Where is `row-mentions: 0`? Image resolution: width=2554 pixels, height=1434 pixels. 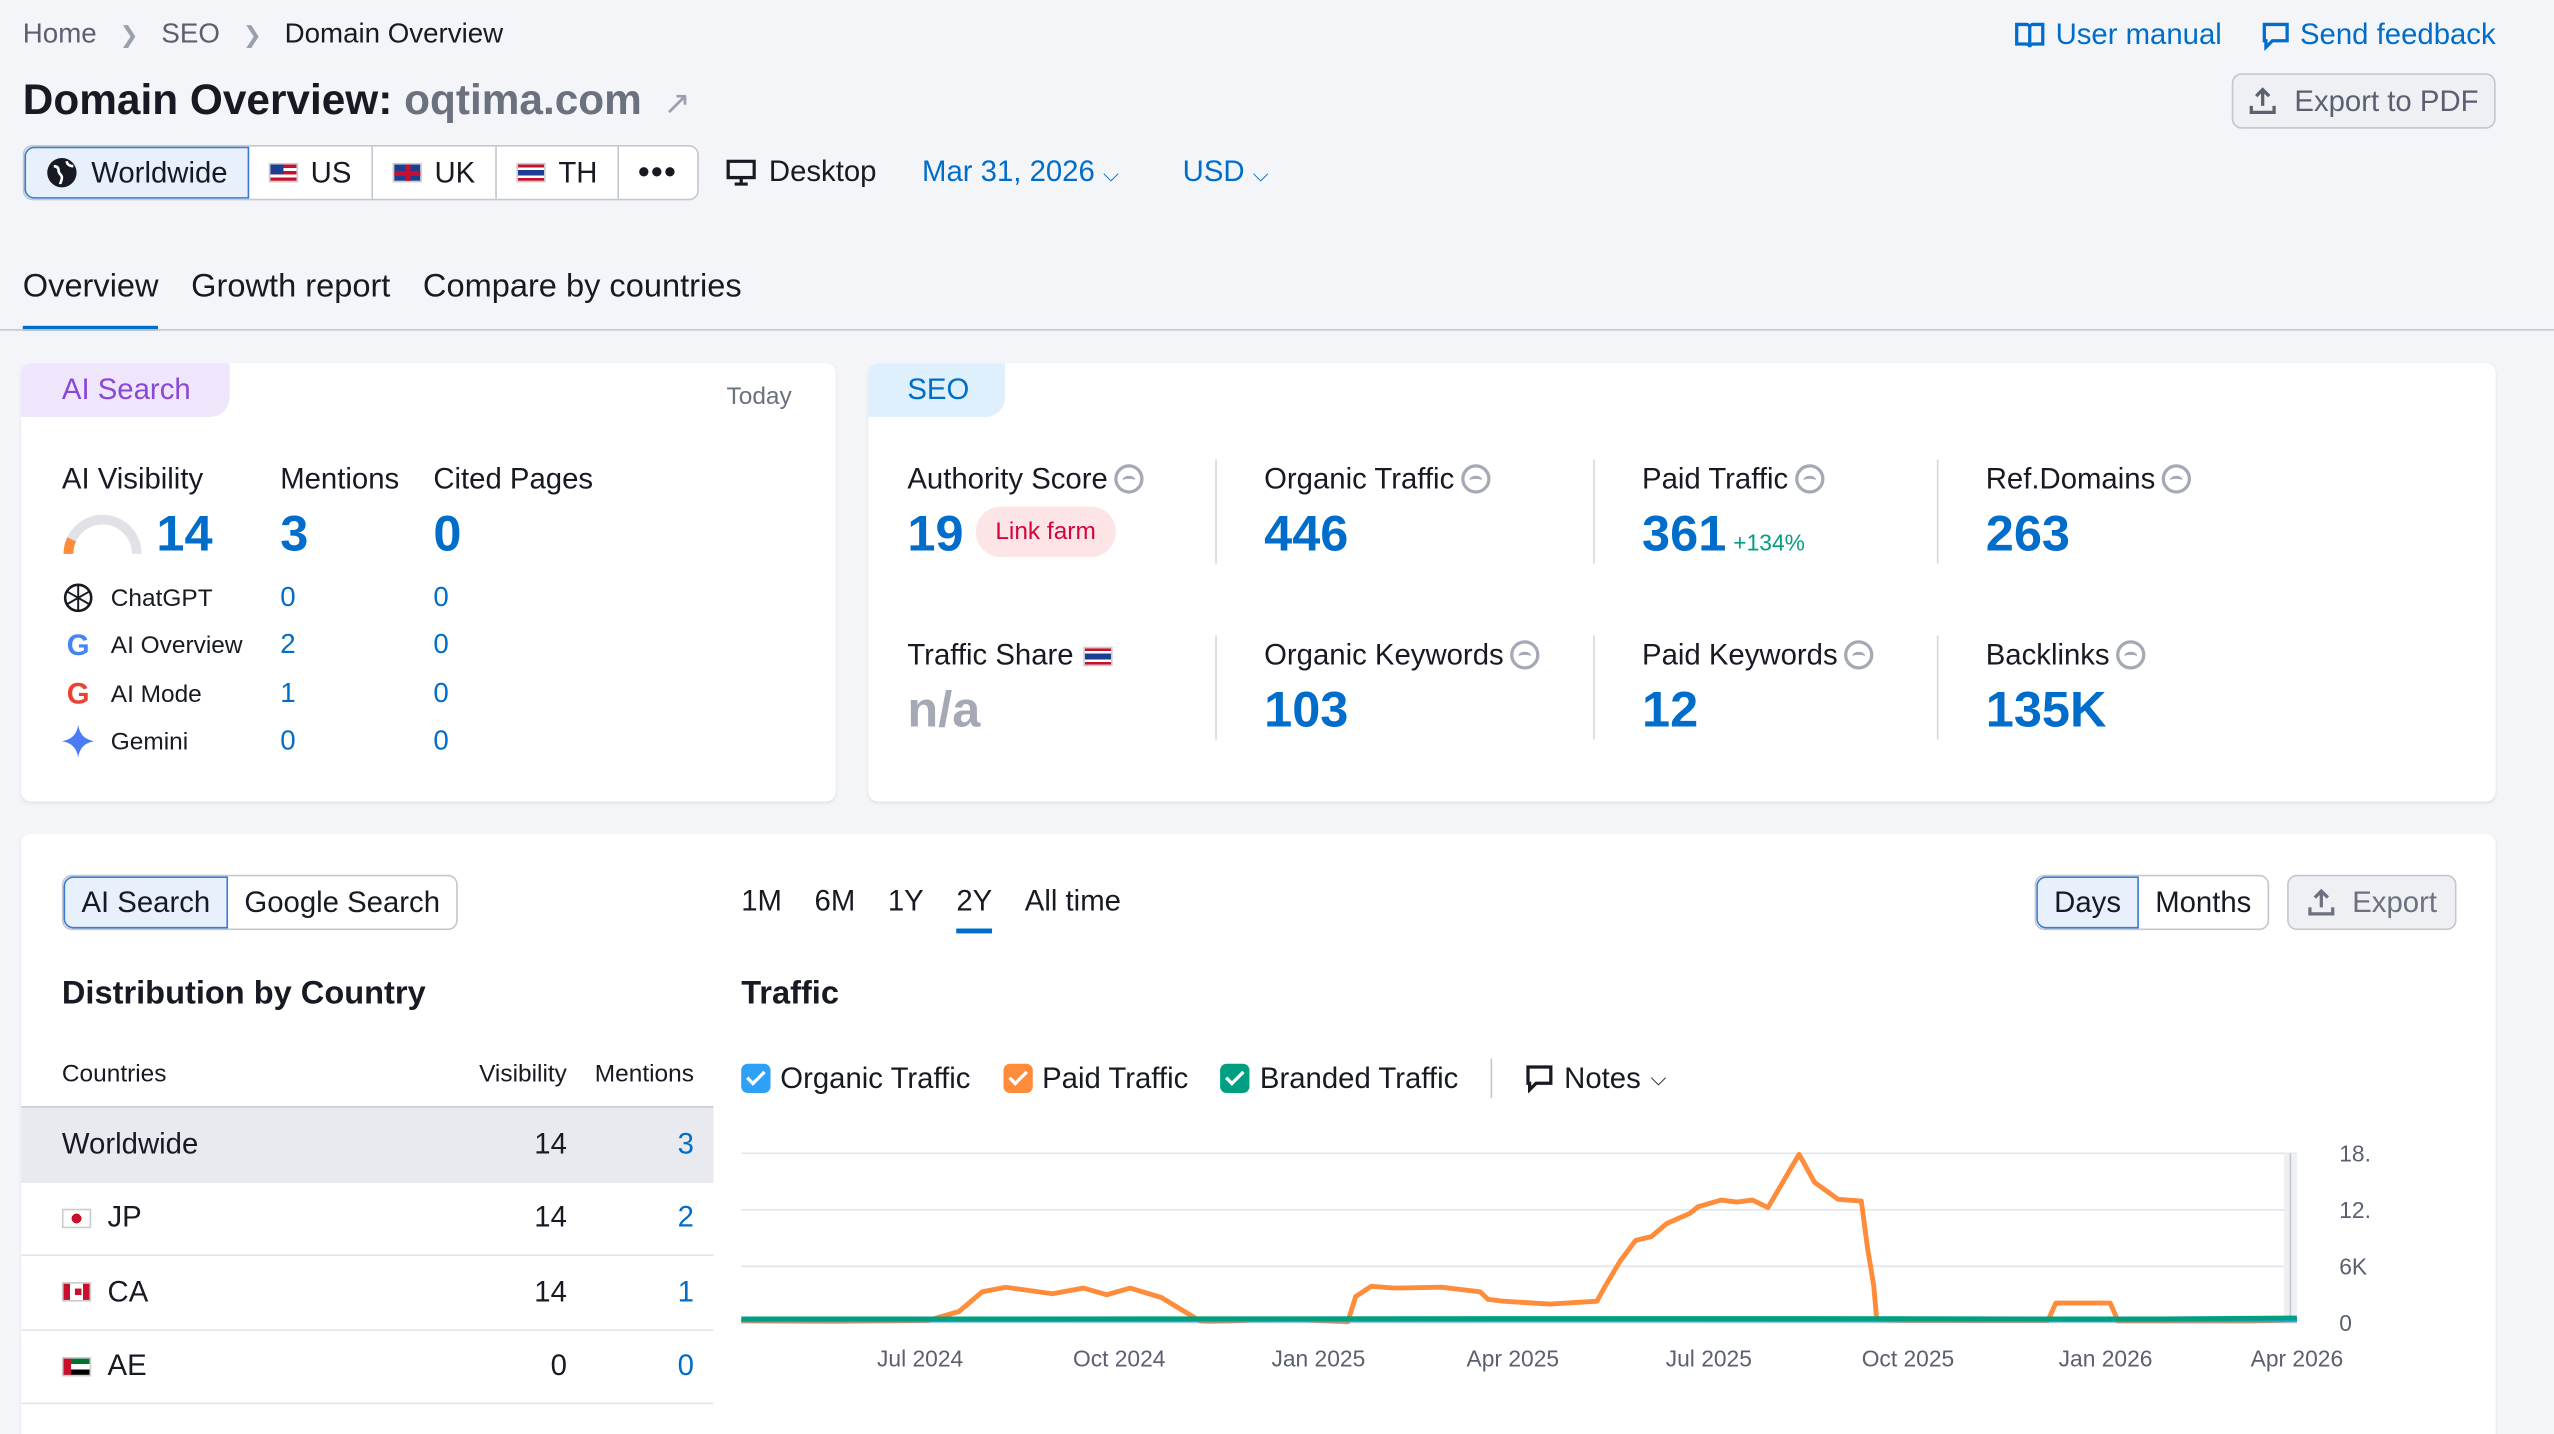 row-mentions: 0 is located at coordinates (685, 1365).